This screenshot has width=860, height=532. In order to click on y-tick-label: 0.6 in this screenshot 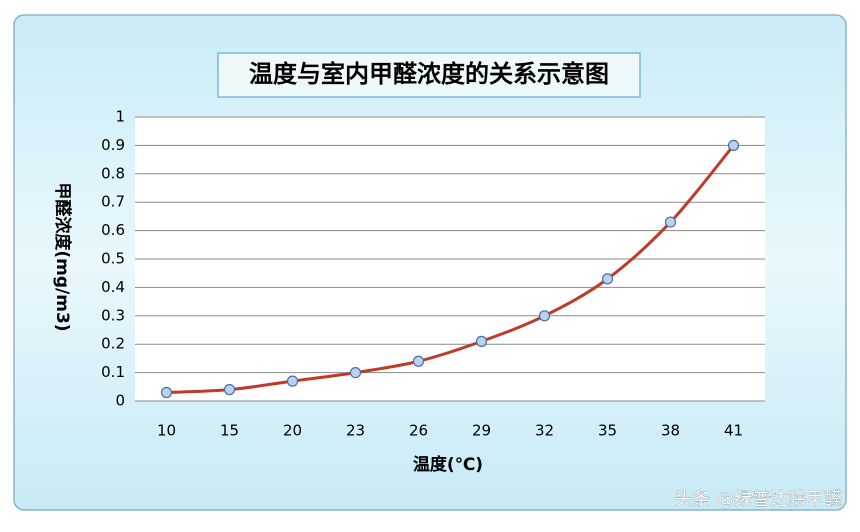, I will do `click(113, 230)`.